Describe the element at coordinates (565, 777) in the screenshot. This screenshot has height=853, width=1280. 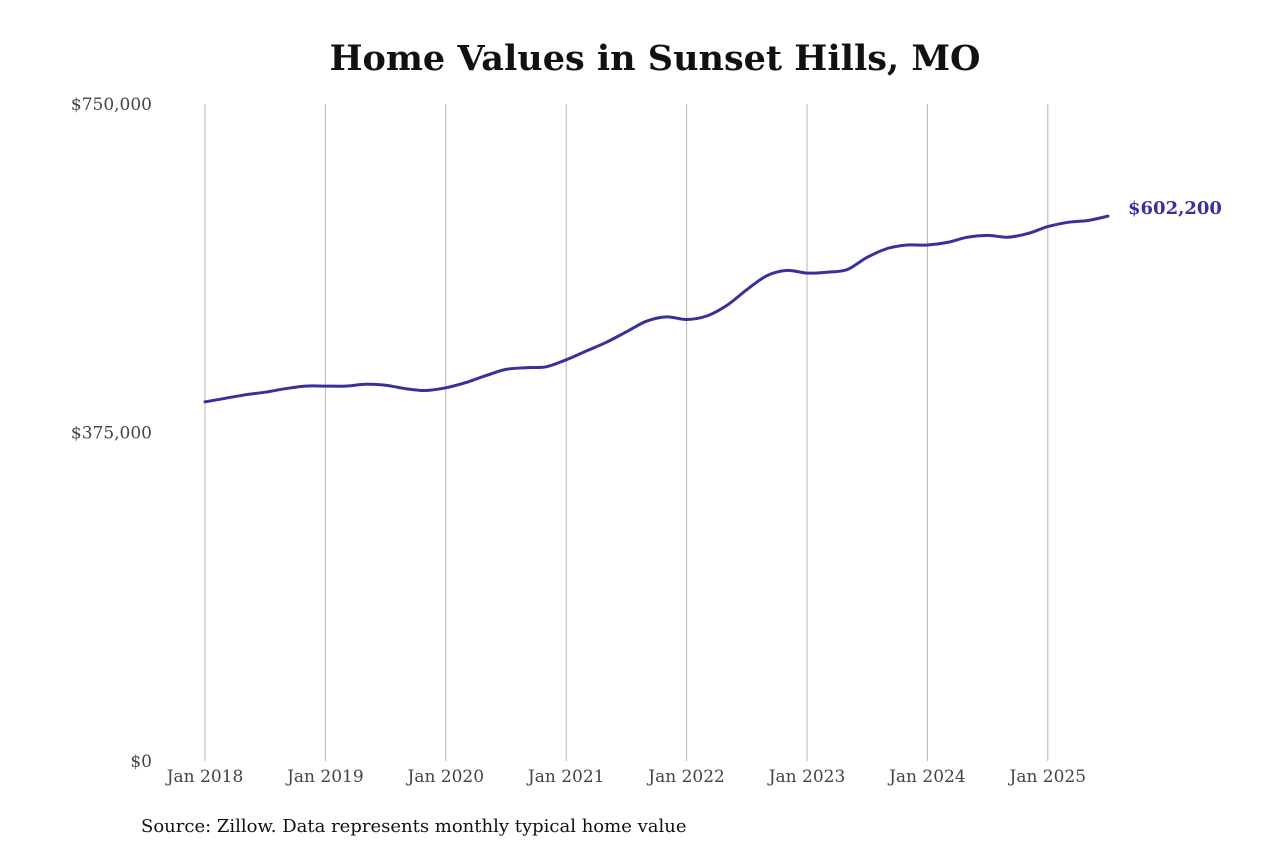
I see `x-tick-label: Jan 2021` at that location.